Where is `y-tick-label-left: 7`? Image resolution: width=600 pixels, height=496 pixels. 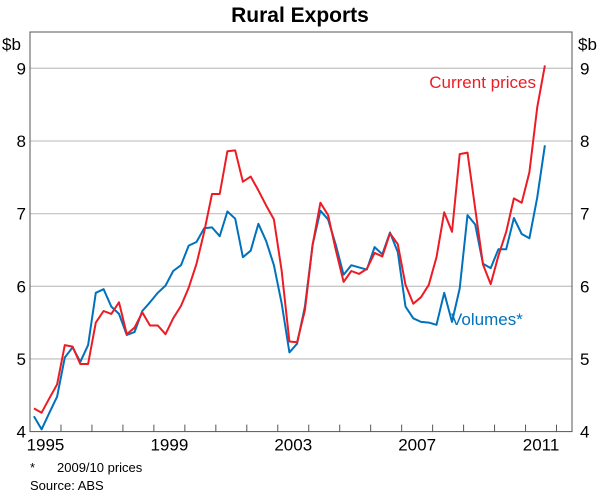
y-tick-label-left: 7 is located at coordinates (21, 214).